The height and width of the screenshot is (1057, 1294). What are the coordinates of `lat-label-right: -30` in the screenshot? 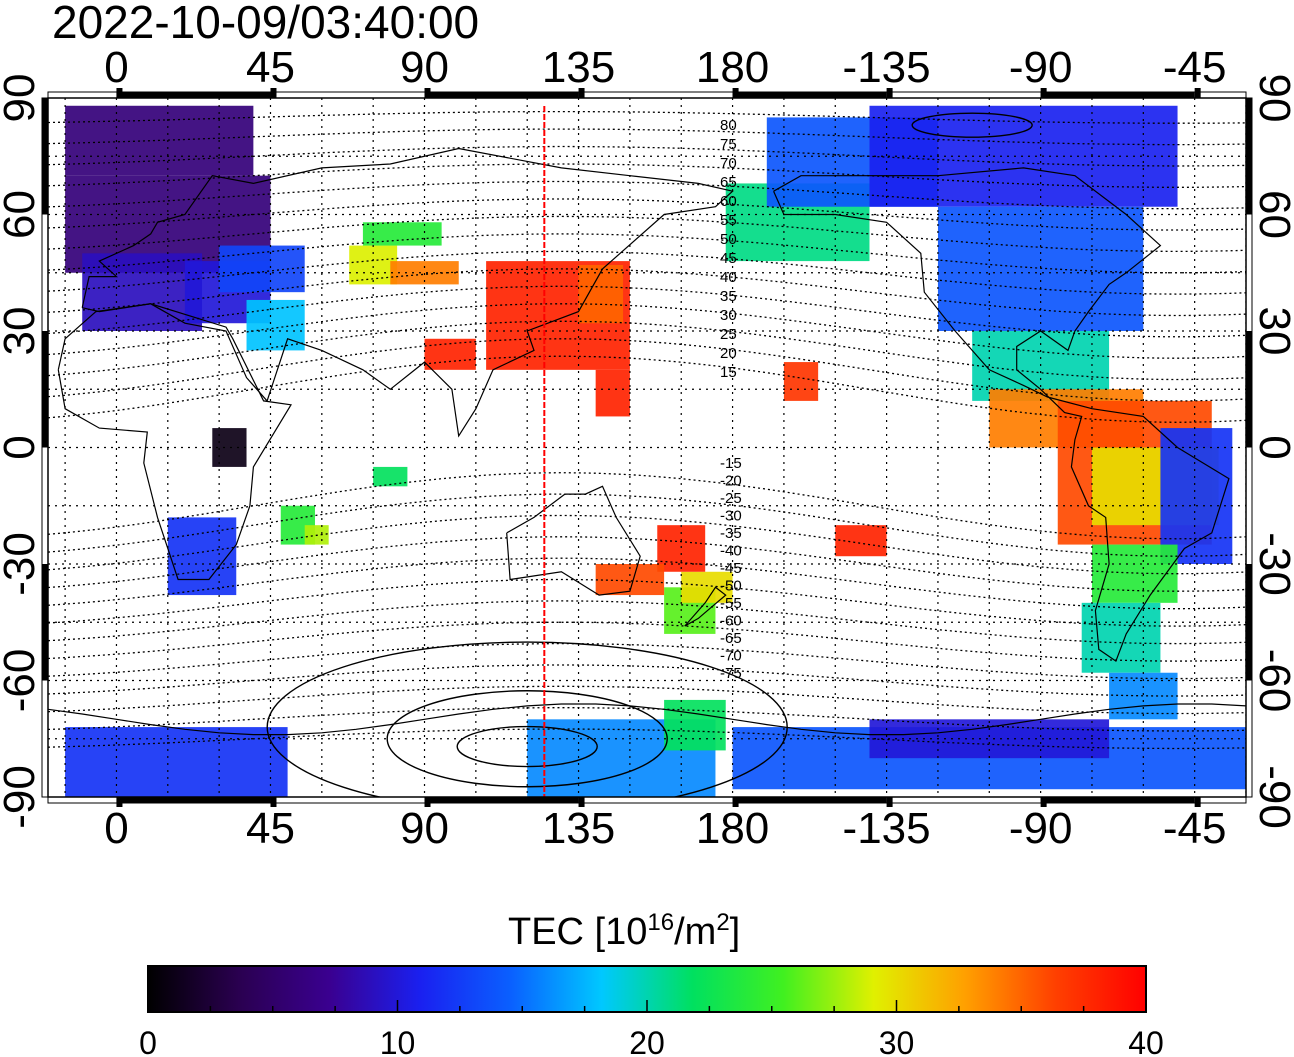 It's located at (1272, 564).